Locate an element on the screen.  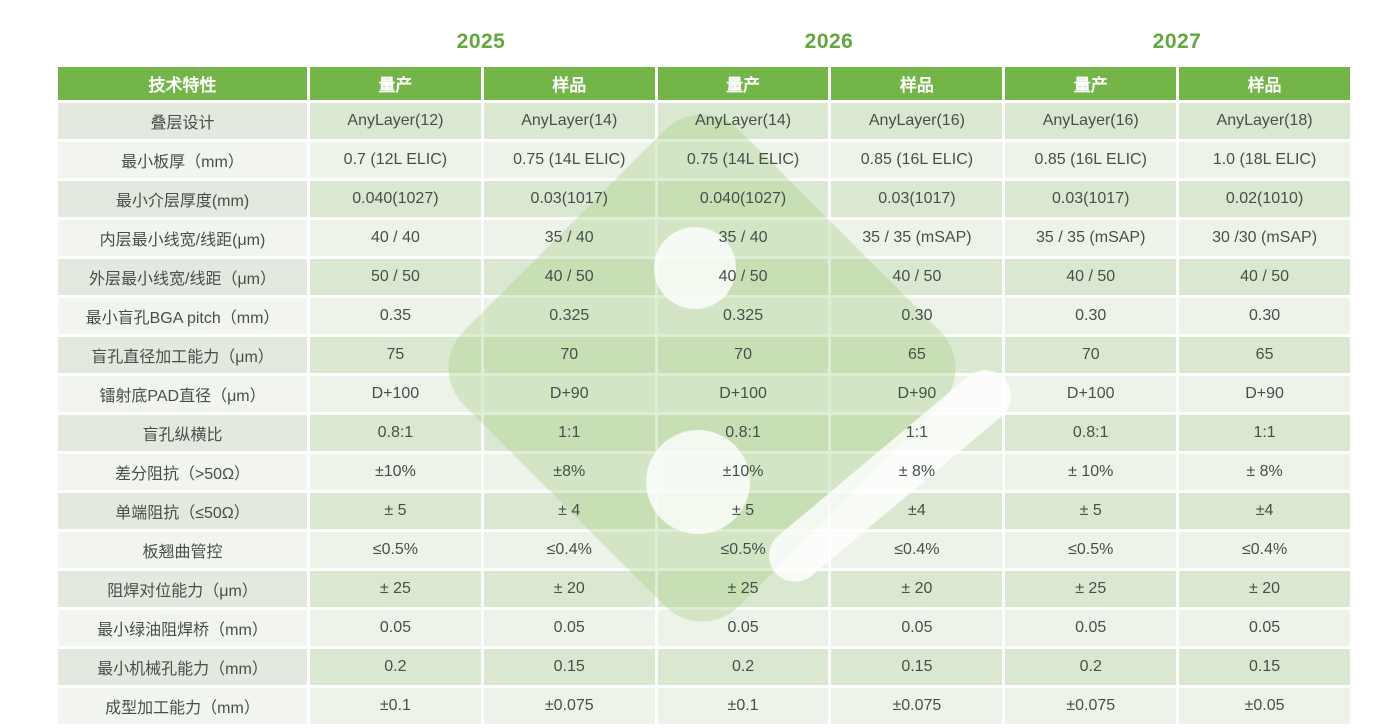
table-row: 最小机械孔能力（mm） 0.2 0.15 0.2 0.15 0.2 0.15 is located at coordinates (704, 667).